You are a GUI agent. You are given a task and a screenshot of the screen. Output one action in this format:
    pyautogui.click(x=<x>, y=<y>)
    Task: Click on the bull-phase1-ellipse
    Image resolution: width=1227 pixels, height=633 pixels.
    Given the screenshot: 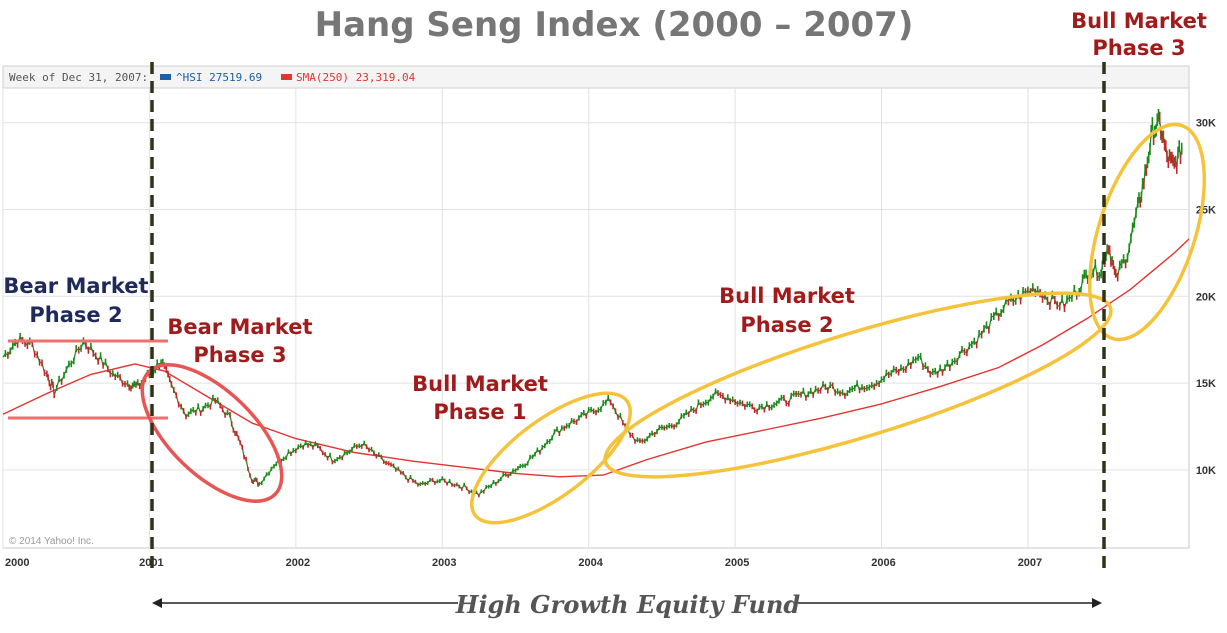 What is the action you would take?
    pyautogui.click(x=551, y=458)
    